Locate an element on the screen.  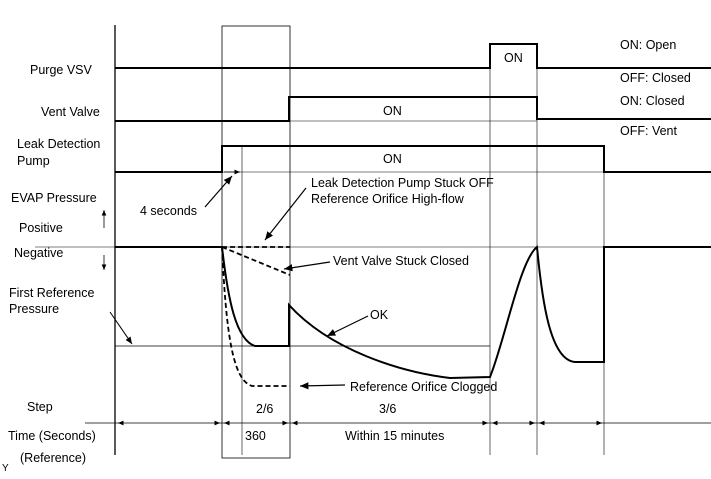
negative-label: Negative is located at coordinates (39, 253).